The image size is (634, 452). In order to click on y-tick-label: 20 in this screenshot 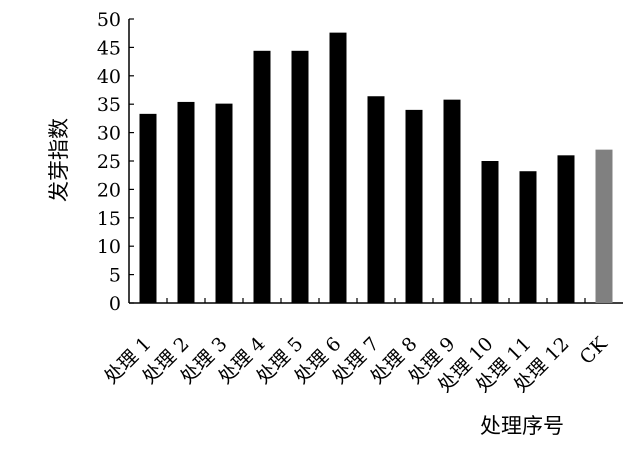, I will do `click(109, 190)`.